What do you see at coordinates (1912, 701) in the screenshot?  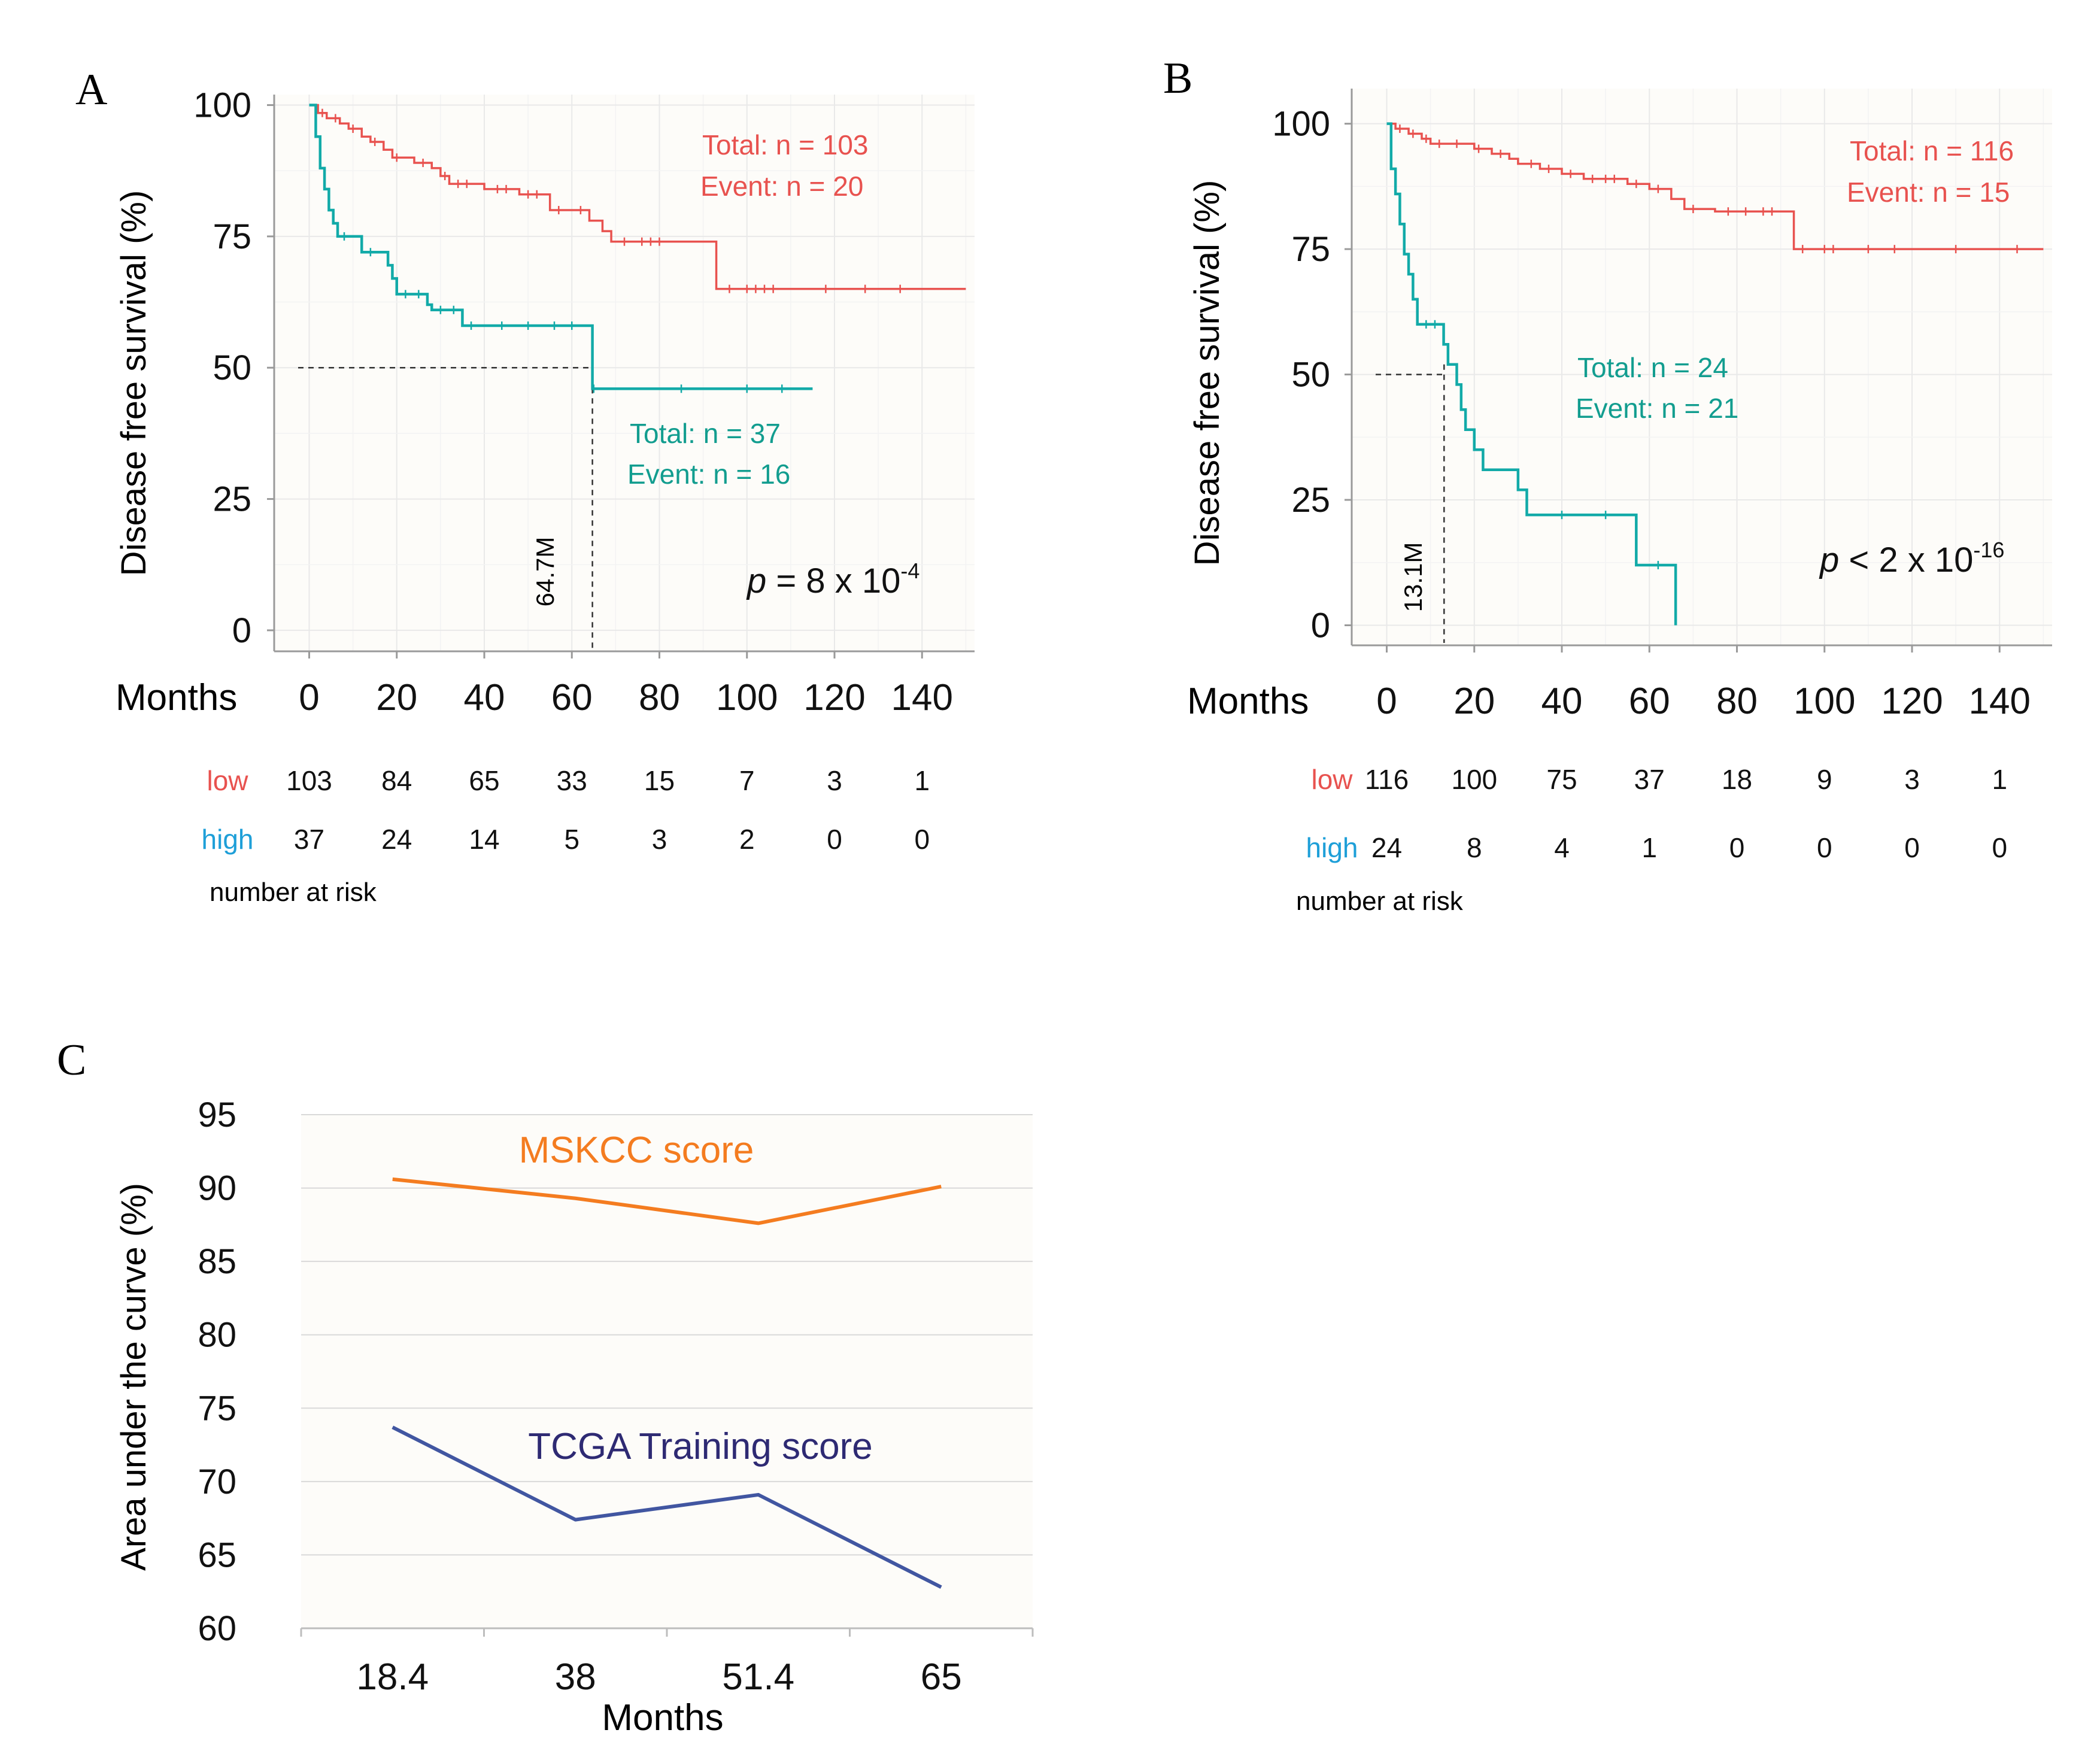 I see `x-tick-label: 120` at bounding box center [1912, 701].